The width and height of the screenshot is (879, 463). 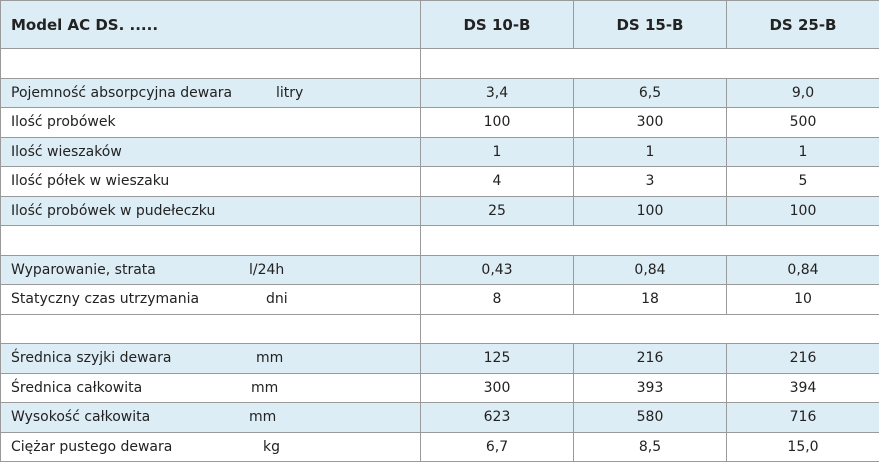 What do you see at coordinates (802, 446) in the screenshot?
I see `value-cell: 15,0` at bounding box center [802, 446].